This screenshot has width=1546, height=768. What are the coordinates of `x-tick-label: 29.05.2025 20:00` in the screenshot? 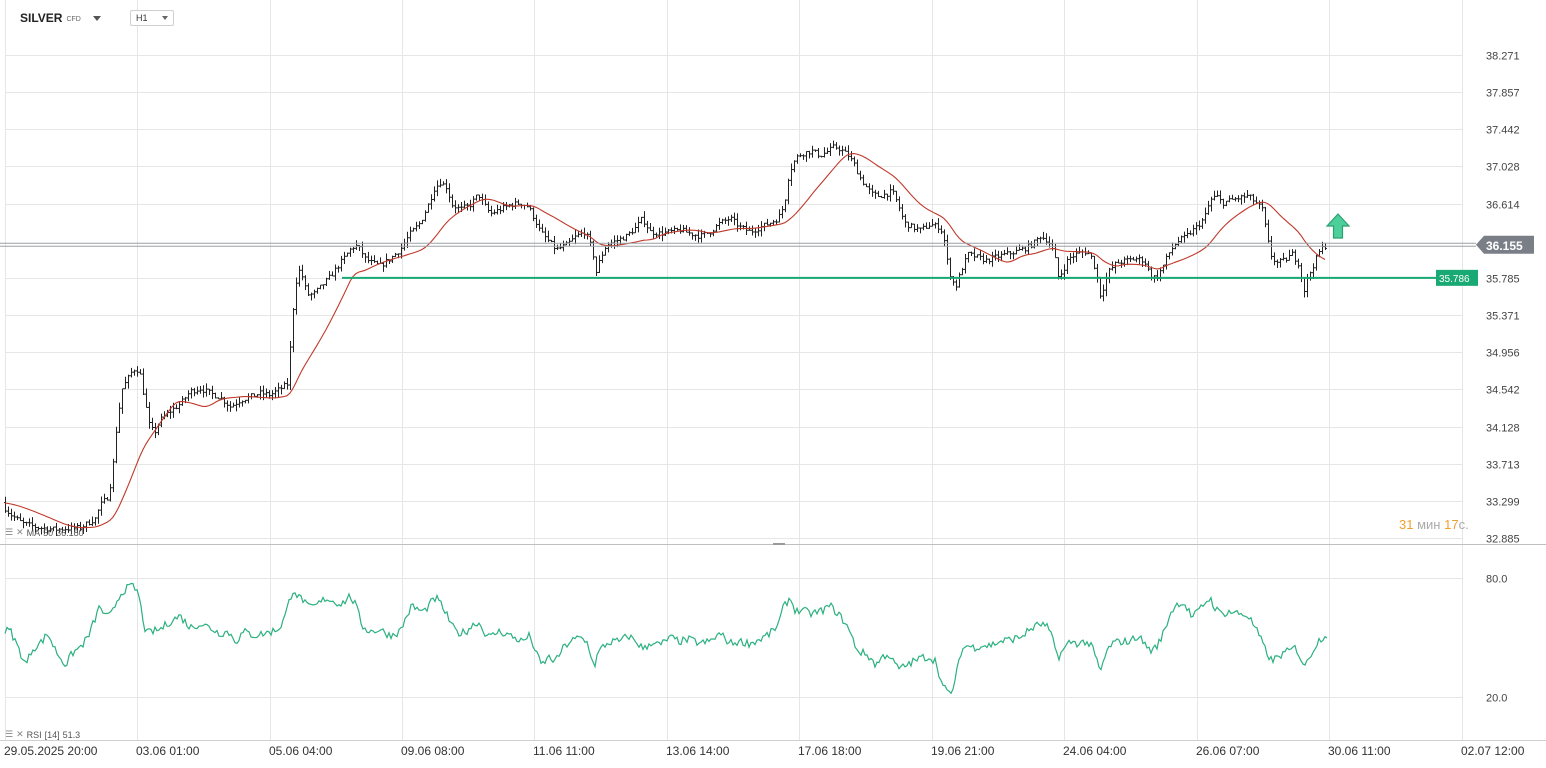 It's located at (51, 751).